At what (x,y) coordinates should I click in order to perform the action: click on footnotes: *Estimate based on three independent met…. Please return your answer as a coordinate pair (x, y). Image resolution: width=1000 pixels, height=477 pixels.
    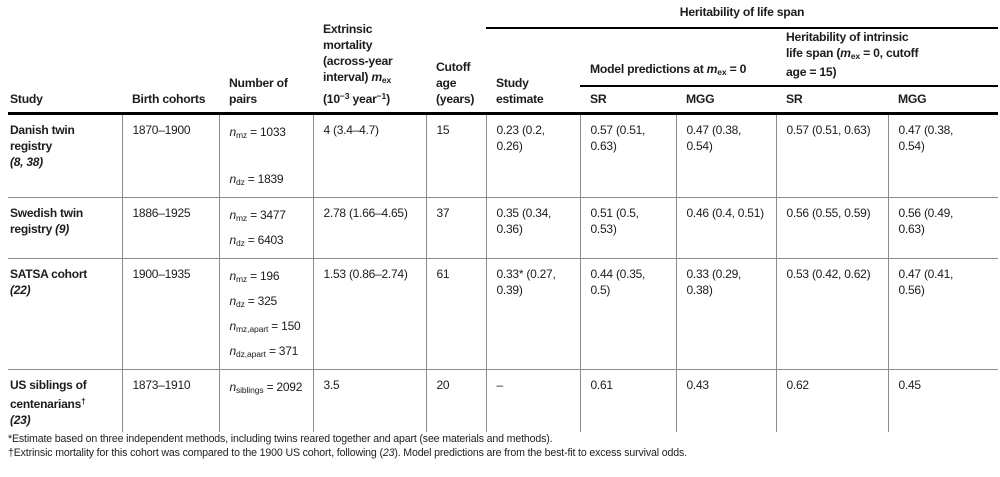
    Looking at the image, I should click on (500, 446).